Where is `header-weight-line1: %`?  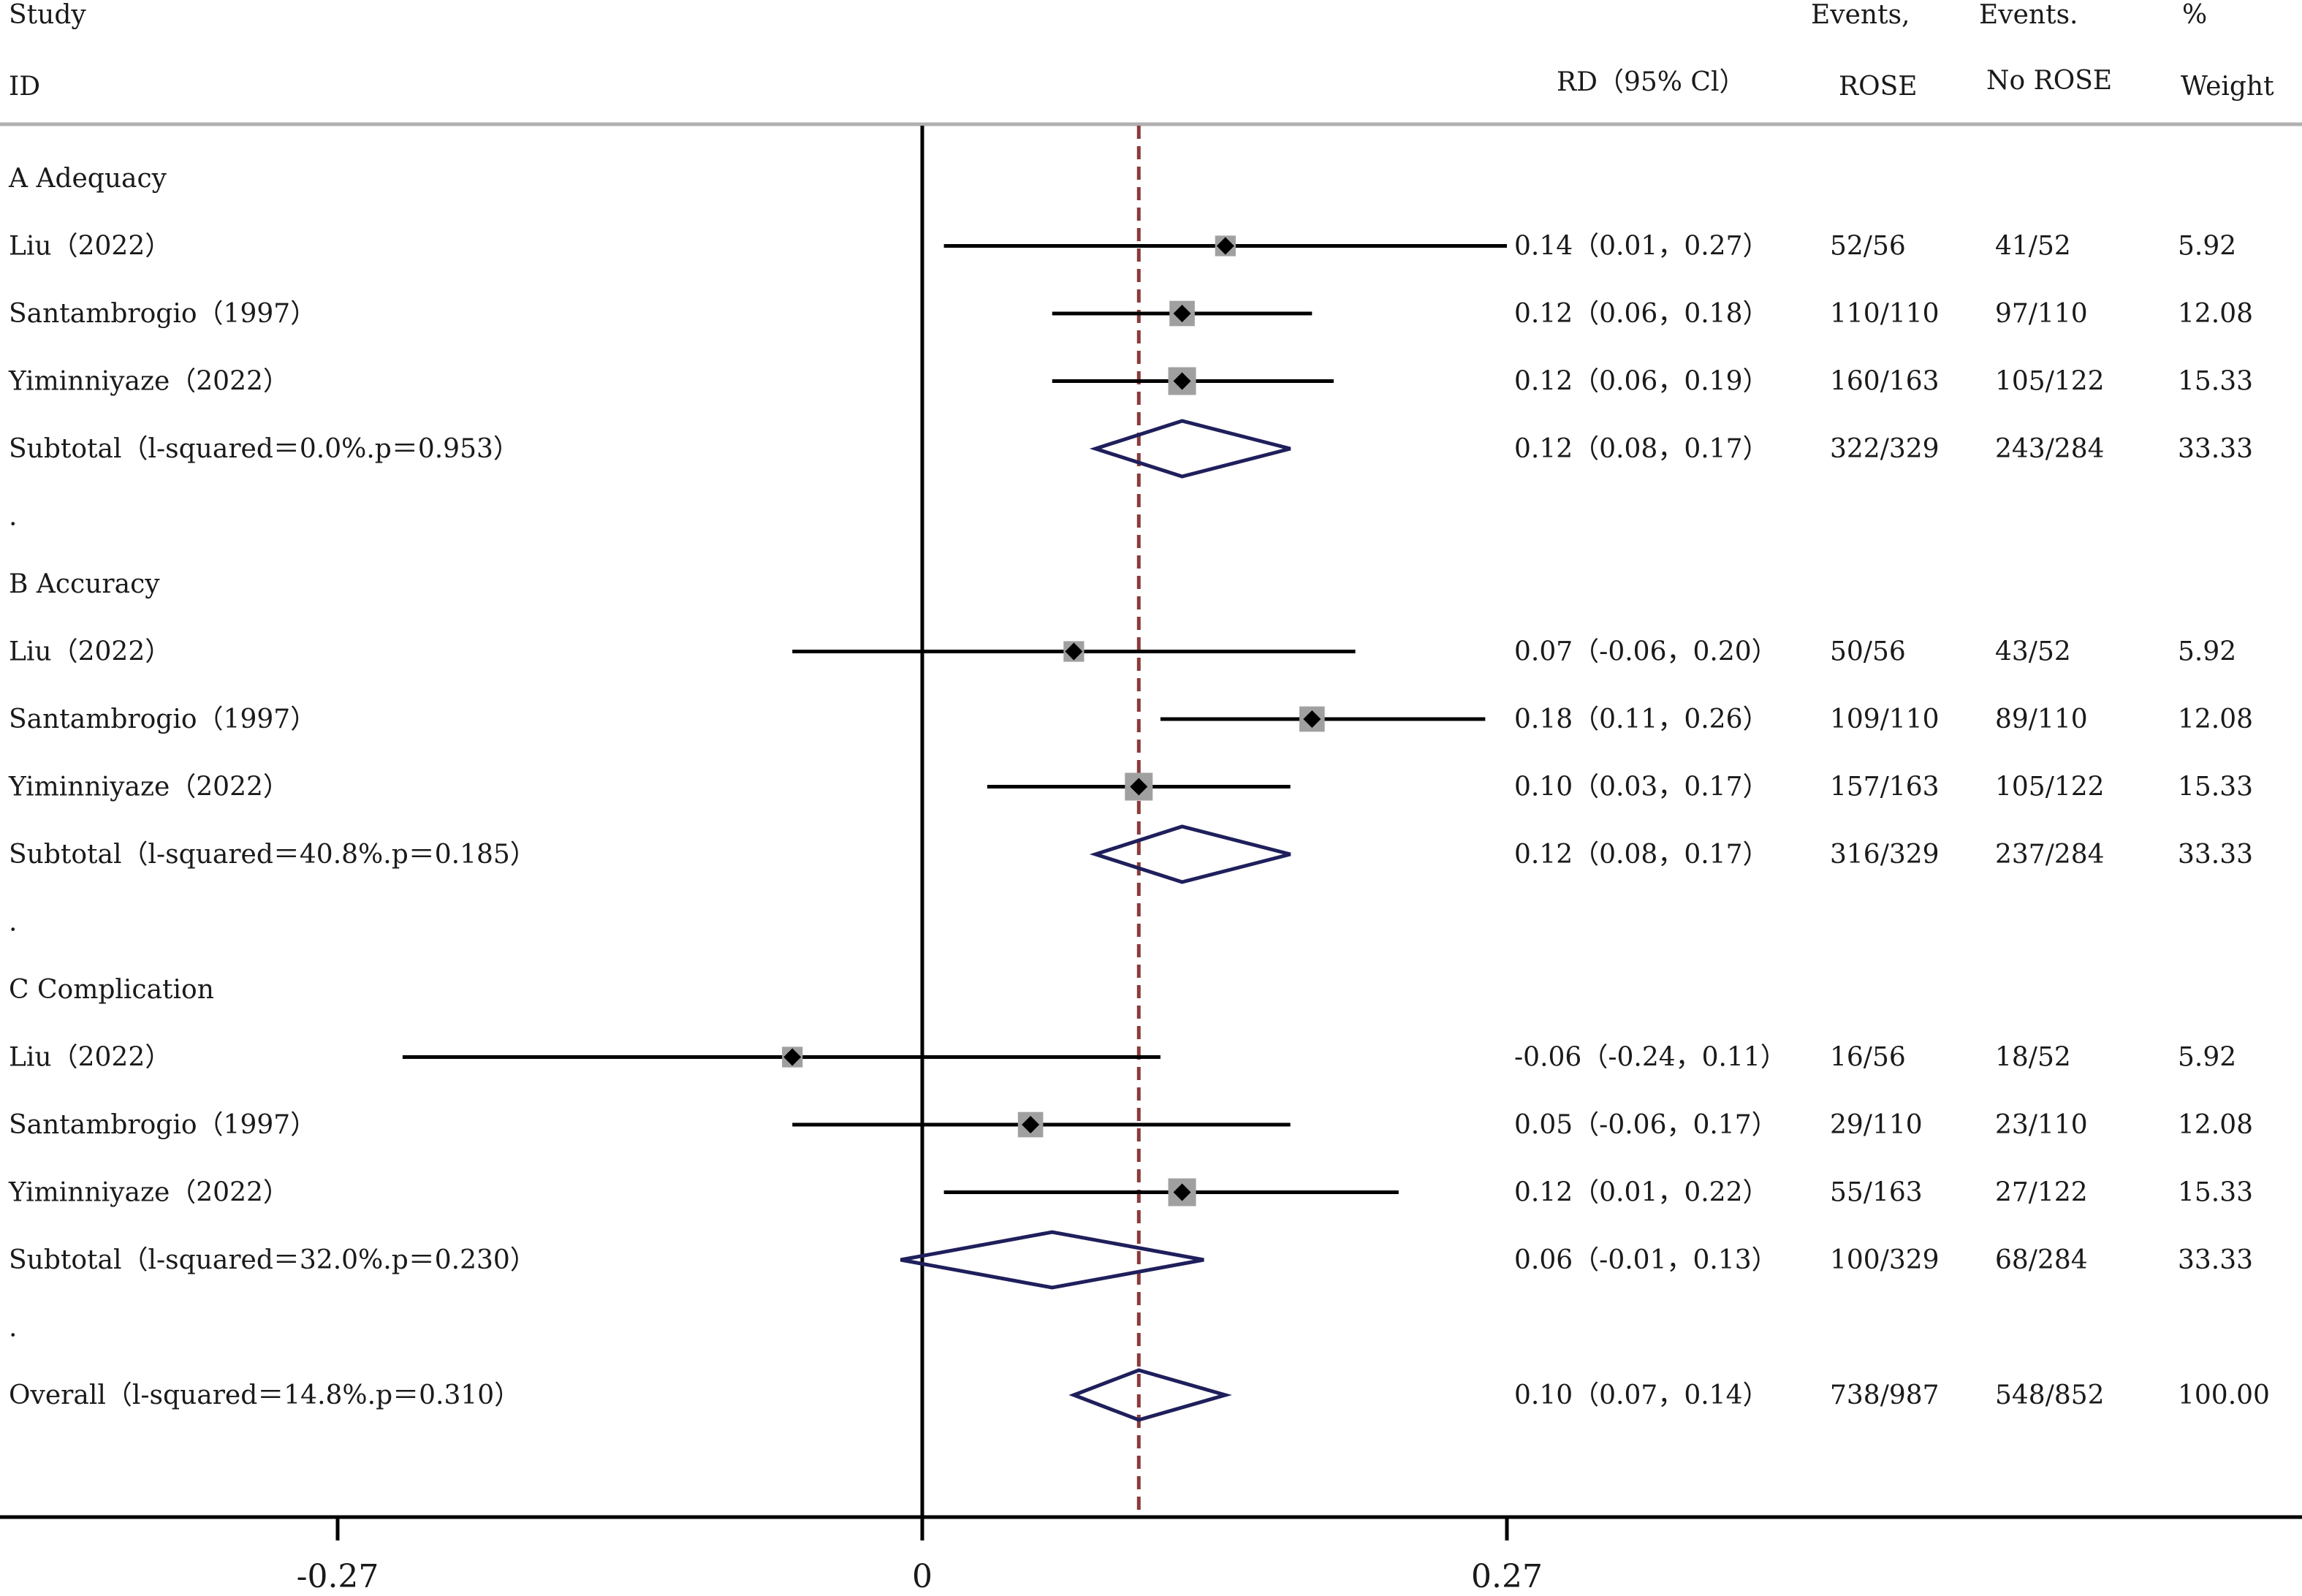
header-weight-line1: % is located at coordinates (2194, 15).